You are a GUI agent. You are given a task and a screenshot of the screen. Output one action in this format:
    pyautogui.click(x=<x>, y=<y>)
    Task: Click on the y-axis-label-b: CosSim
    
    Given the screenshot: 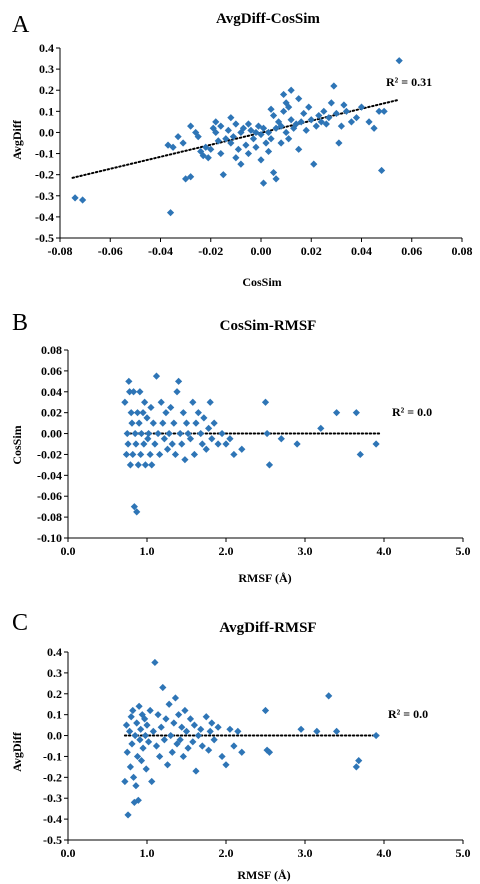 What is the action you would take?
    pyautogui.click(x=17, y=444)
    